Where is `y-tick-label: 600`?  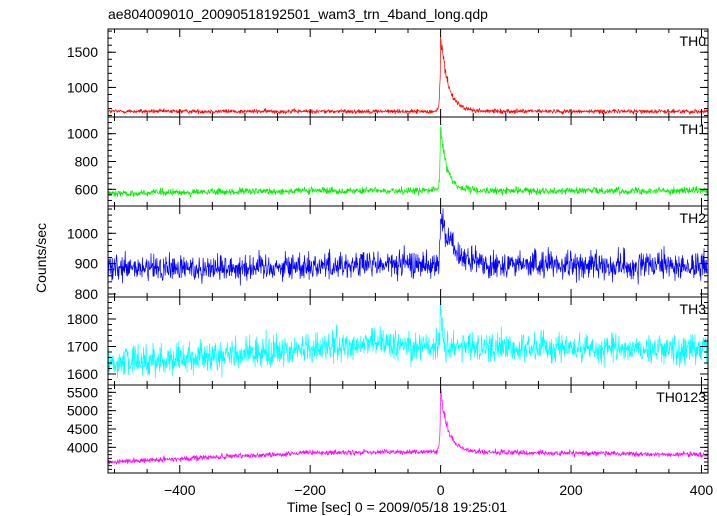
y-tick-label: 600 is located at coordinates (87, 189).